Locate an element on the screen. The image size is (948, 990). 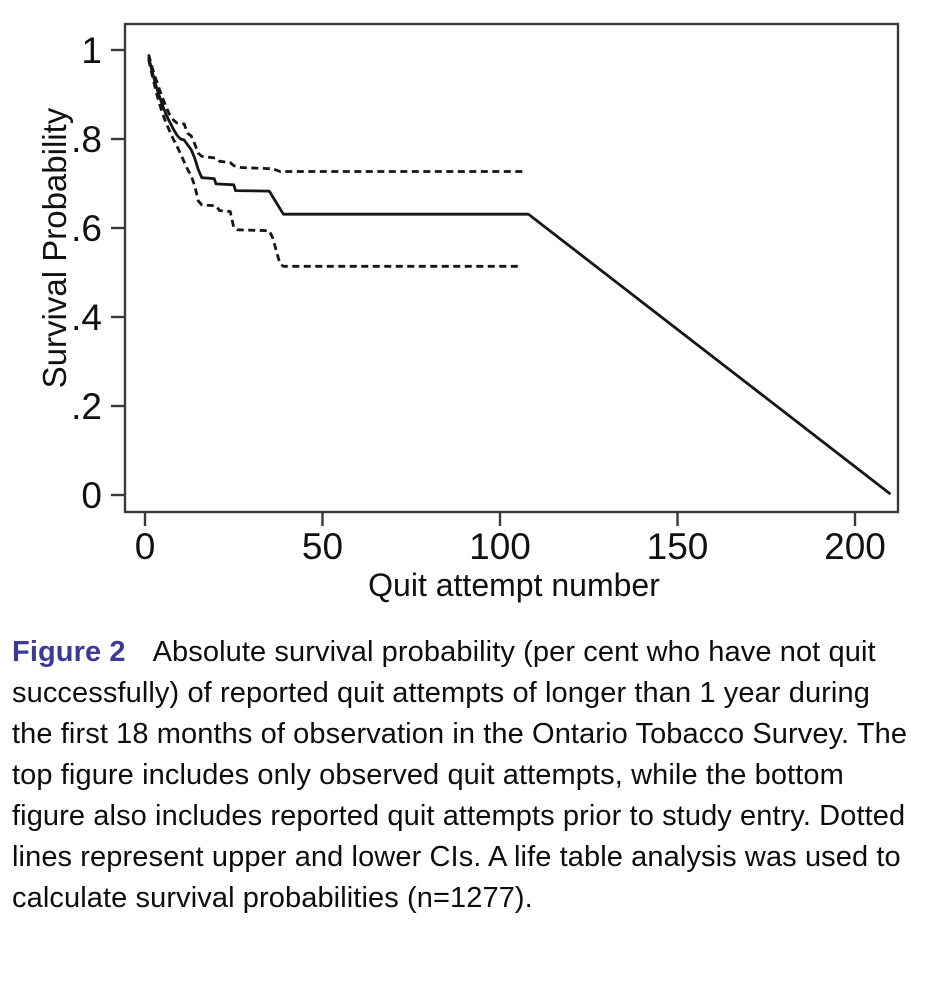
upper-ci-line is located at coordinates (336, 113).